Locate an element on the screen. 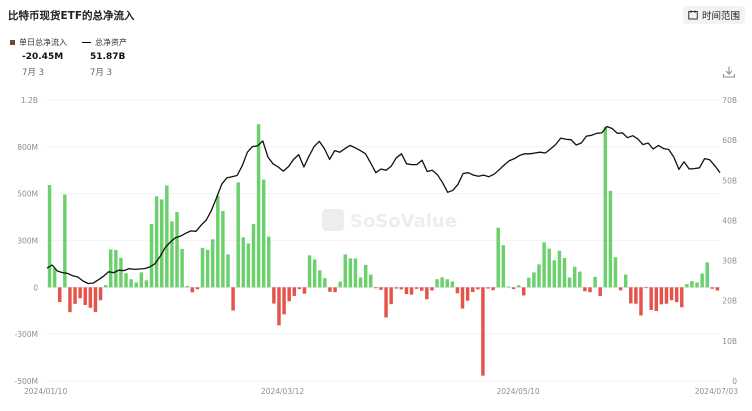  y-right-tick-label: 10B is located at coordinates (729, 341).